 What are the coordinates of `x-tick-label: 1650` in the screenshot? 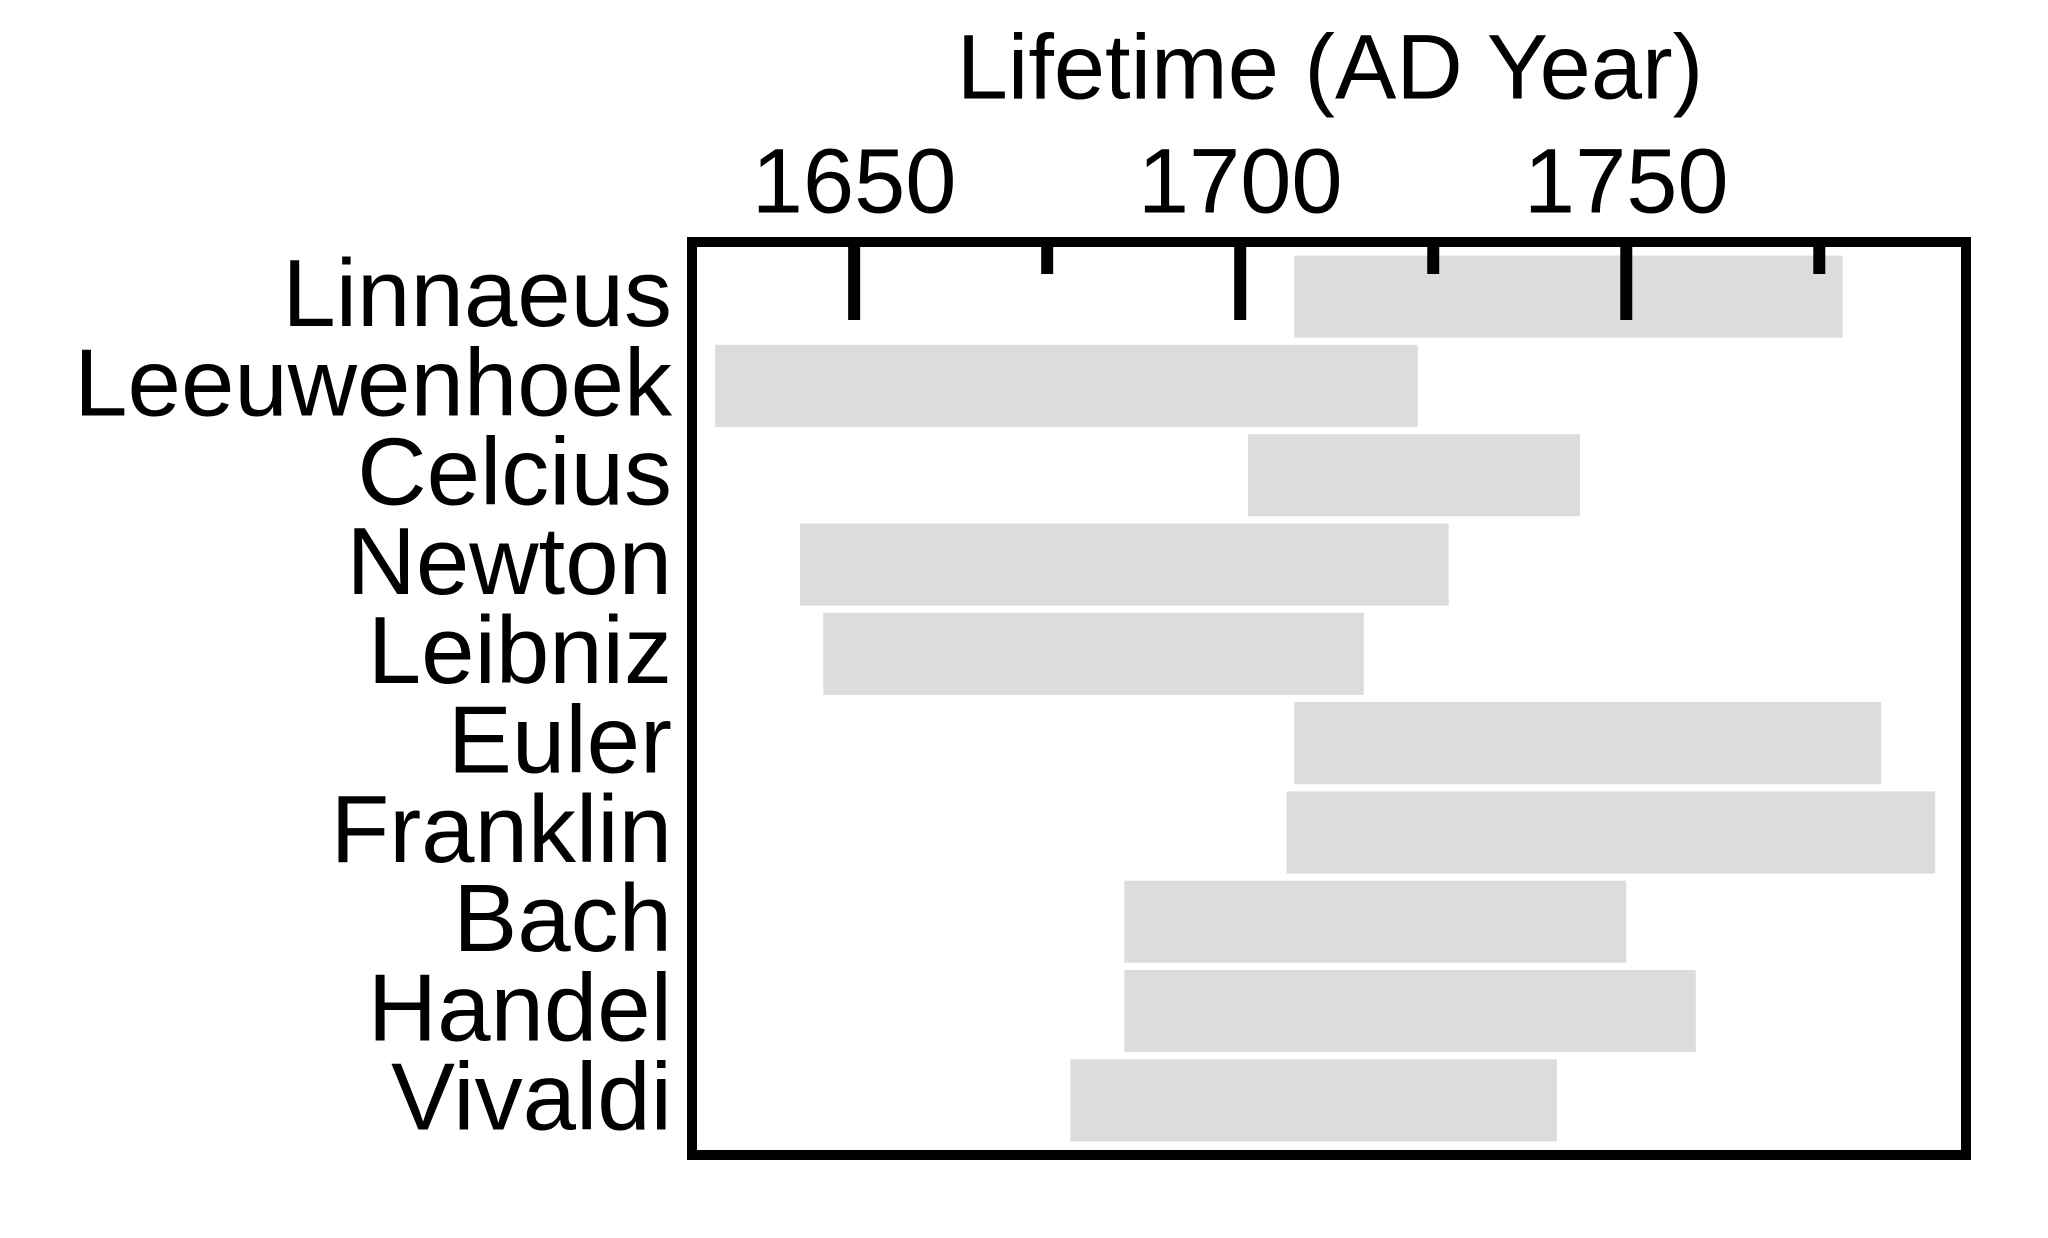 It's located at (854, 181).